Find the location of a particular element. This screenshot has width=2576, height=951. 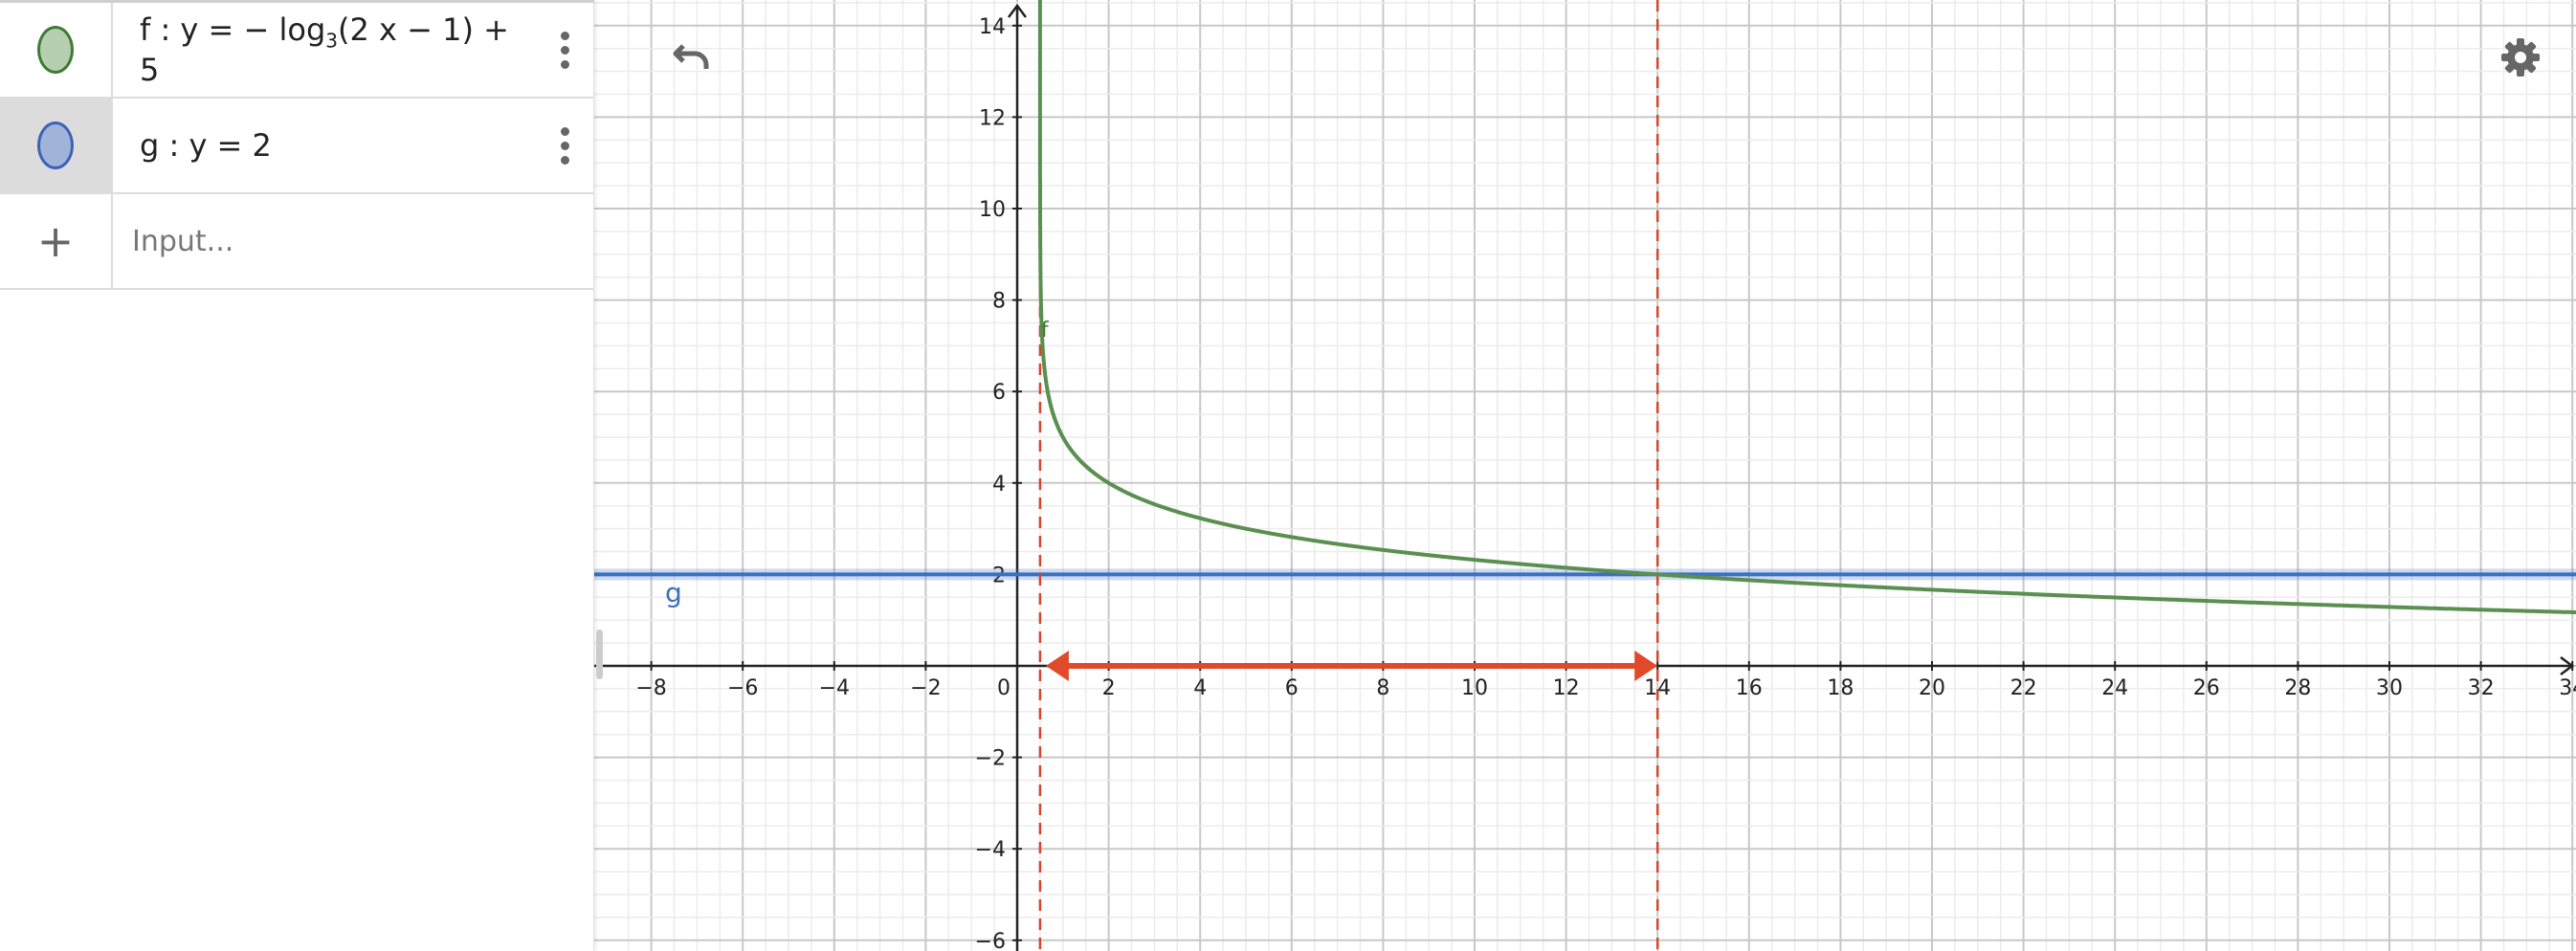

x-tick-label: 8 is located at coordinates (1382, 688).